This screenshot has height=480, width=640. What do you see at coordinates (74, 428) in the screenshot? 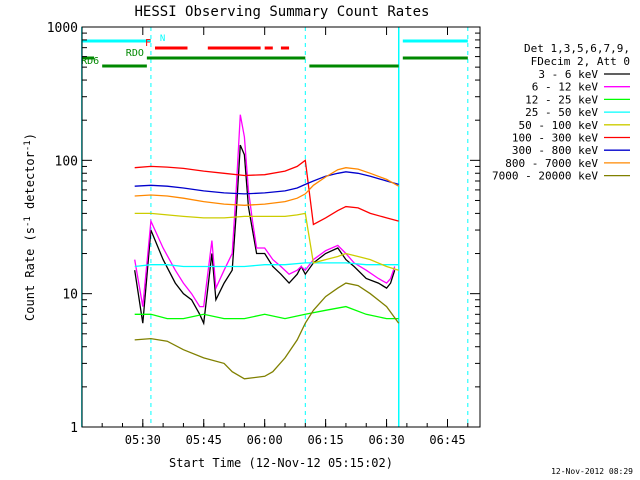
I see `y-tick-label: 1` at bounding box center [74, 428].